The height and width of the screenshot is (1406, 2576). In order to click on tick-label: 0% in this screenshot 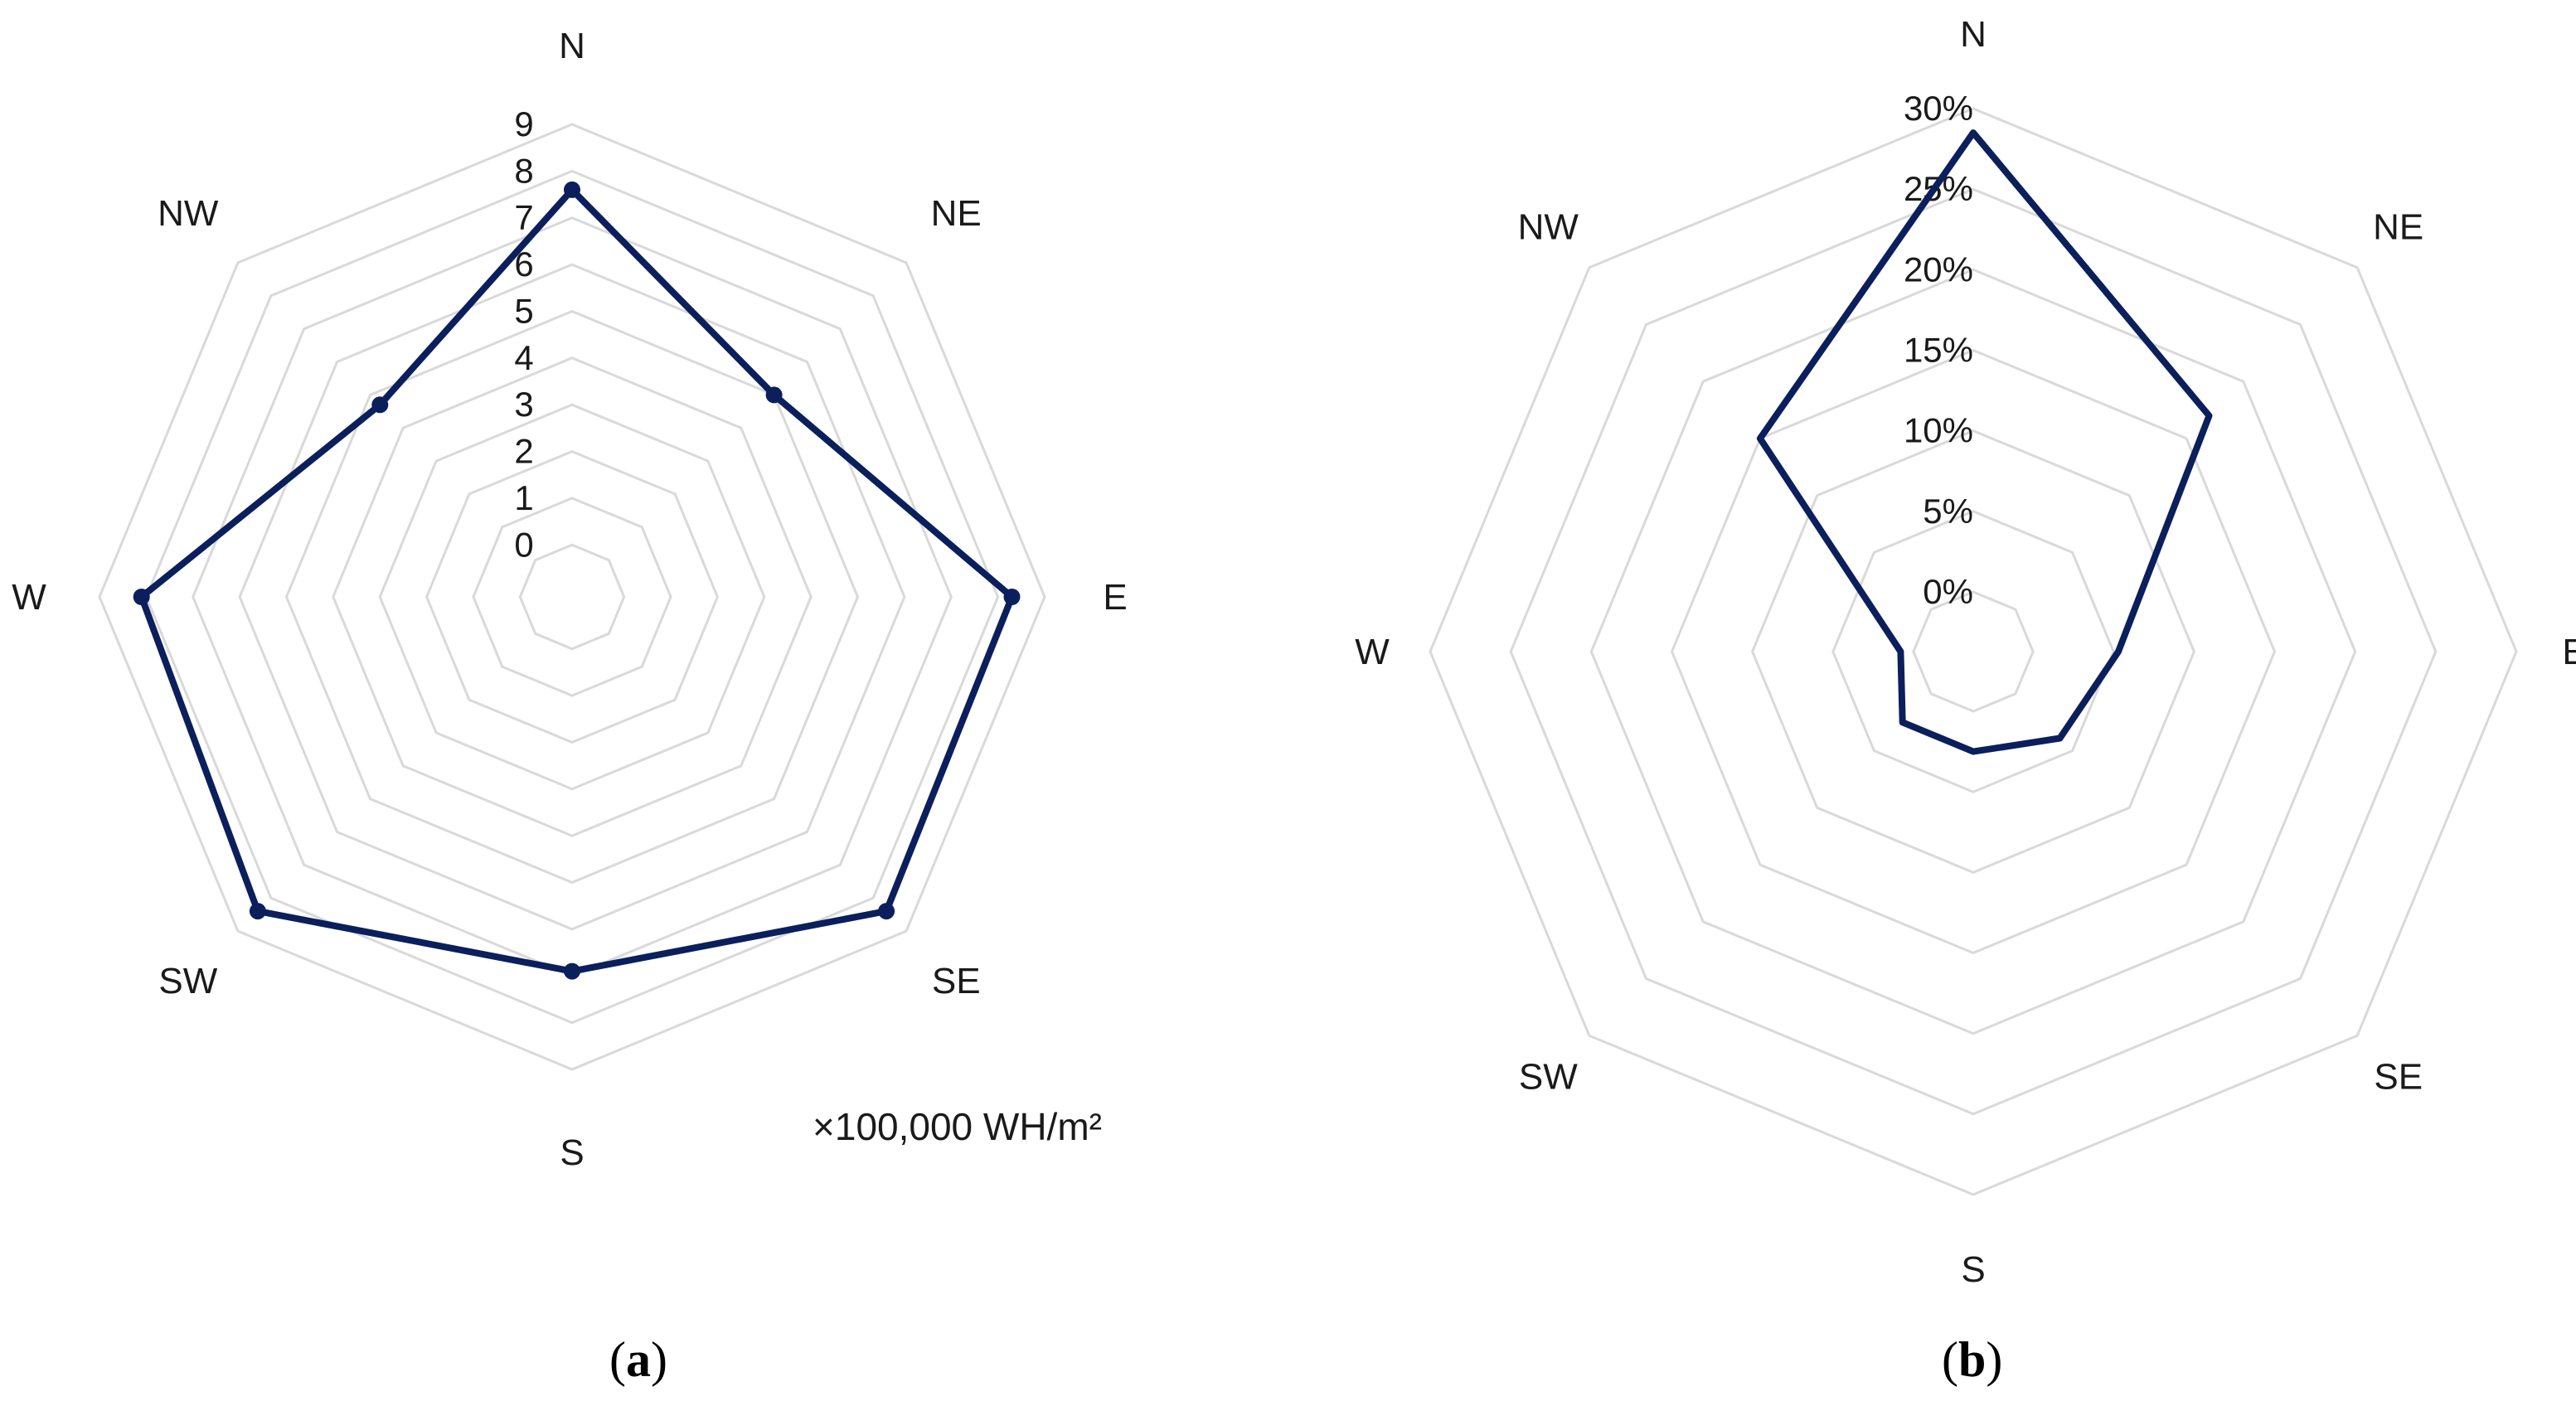, I will do `click(1948, 591)`.